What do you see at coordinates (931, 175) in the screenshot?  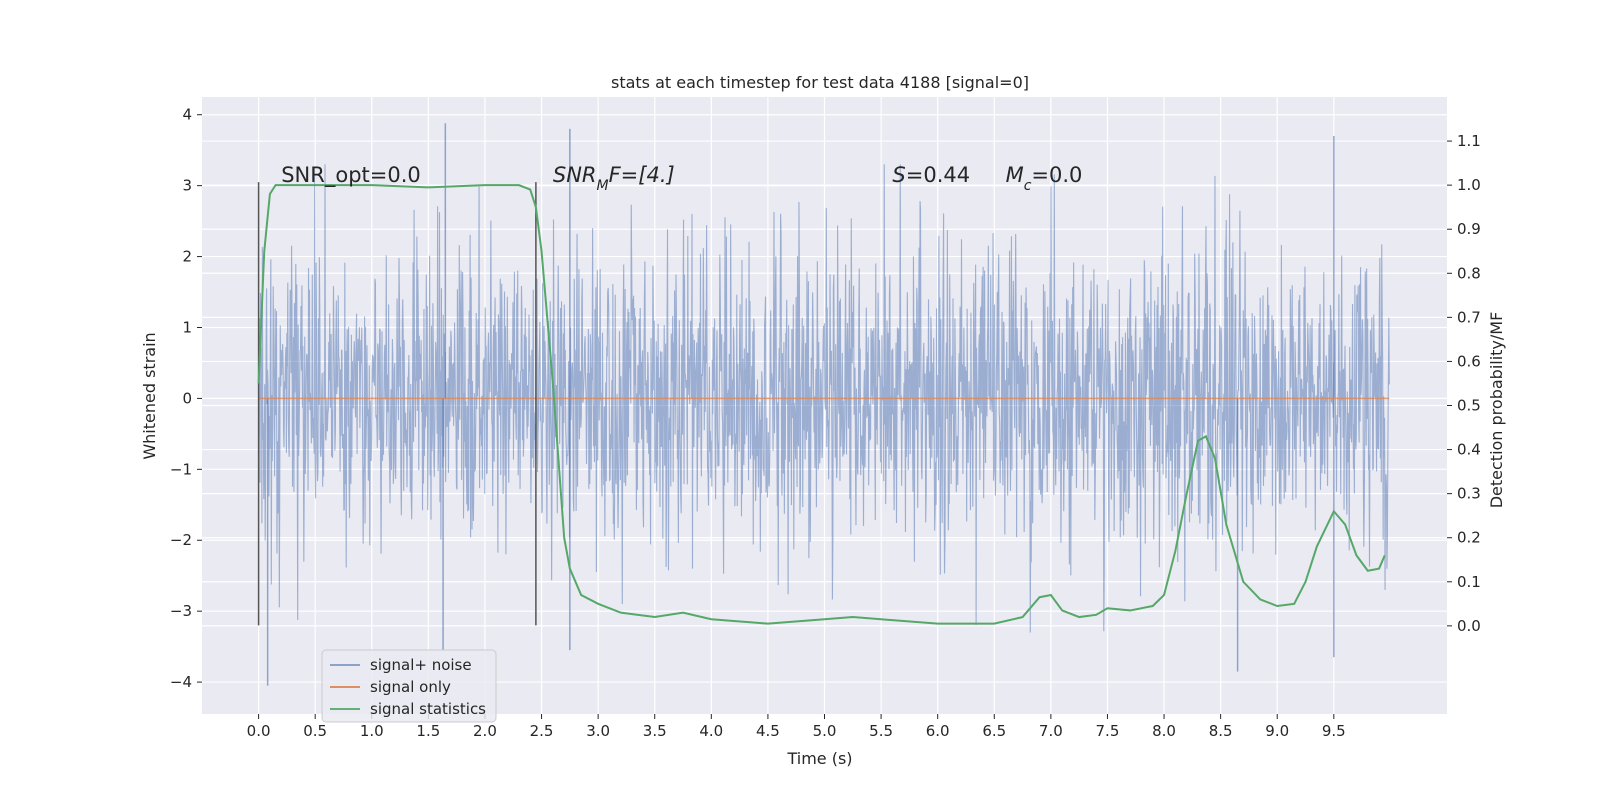 I see `annotation: S=0.44` at bounding box center [931, 175].